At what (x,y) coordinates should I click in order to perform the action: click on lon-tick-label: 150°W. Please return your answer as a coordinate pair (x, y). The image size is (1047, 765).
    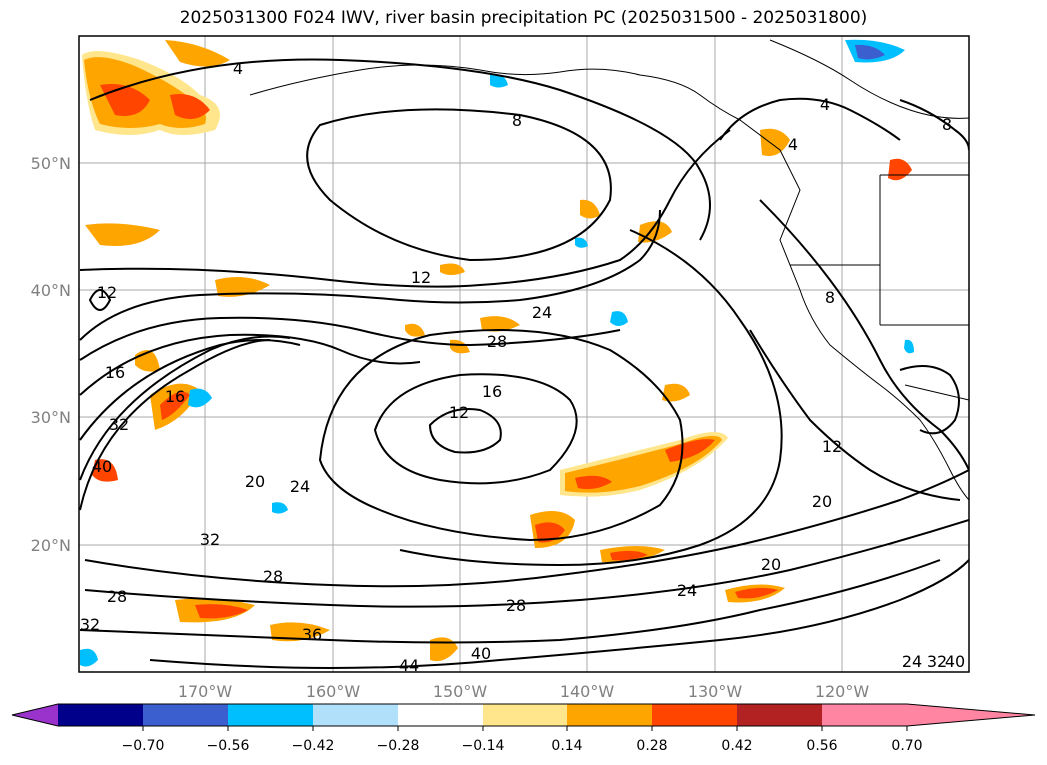
    Looking at the image, I should click on (460, 691).